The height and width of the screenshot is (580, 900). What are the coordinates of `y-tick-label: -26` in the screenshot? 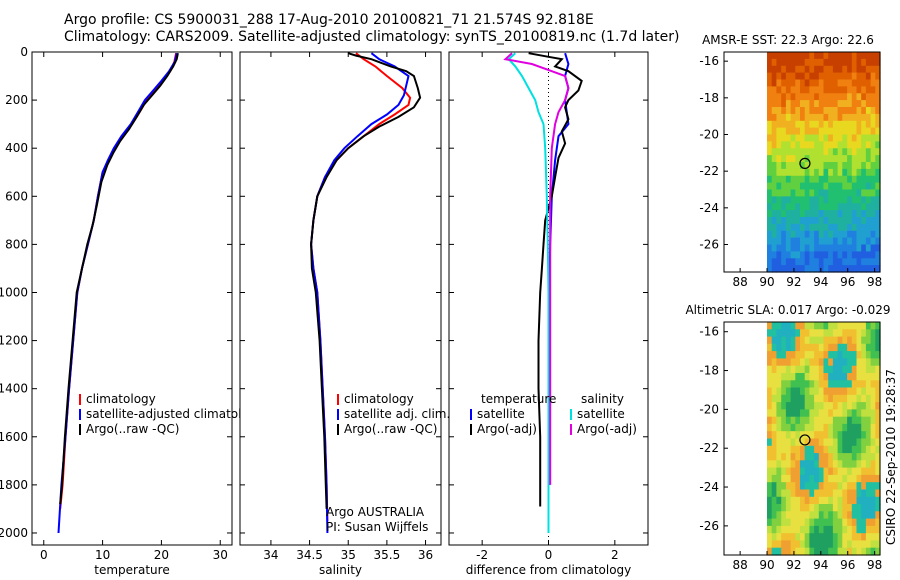 It's located at (709, 245).